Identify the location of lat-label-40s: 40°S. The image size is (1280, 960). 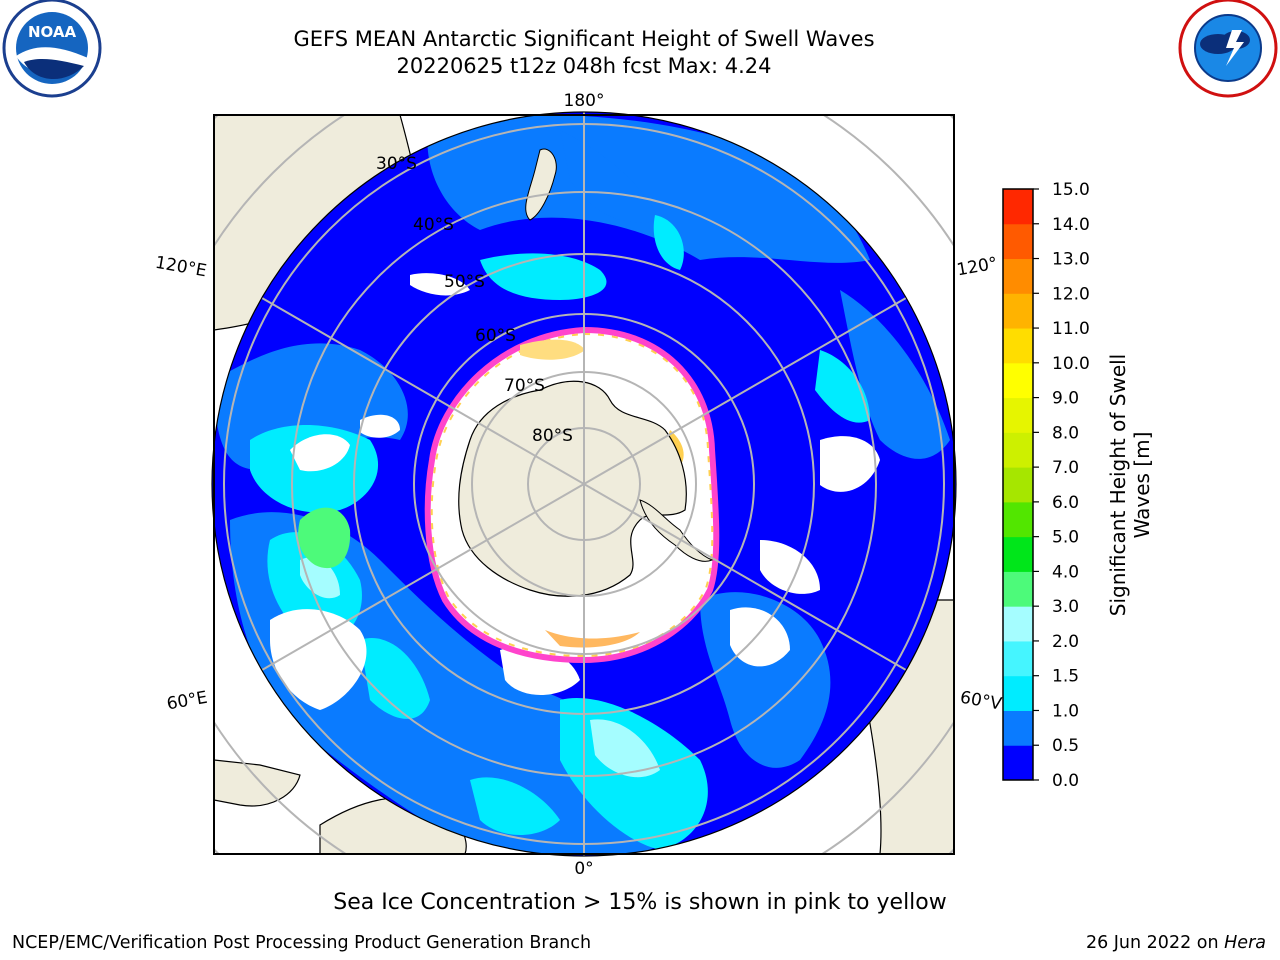
(433, 225).